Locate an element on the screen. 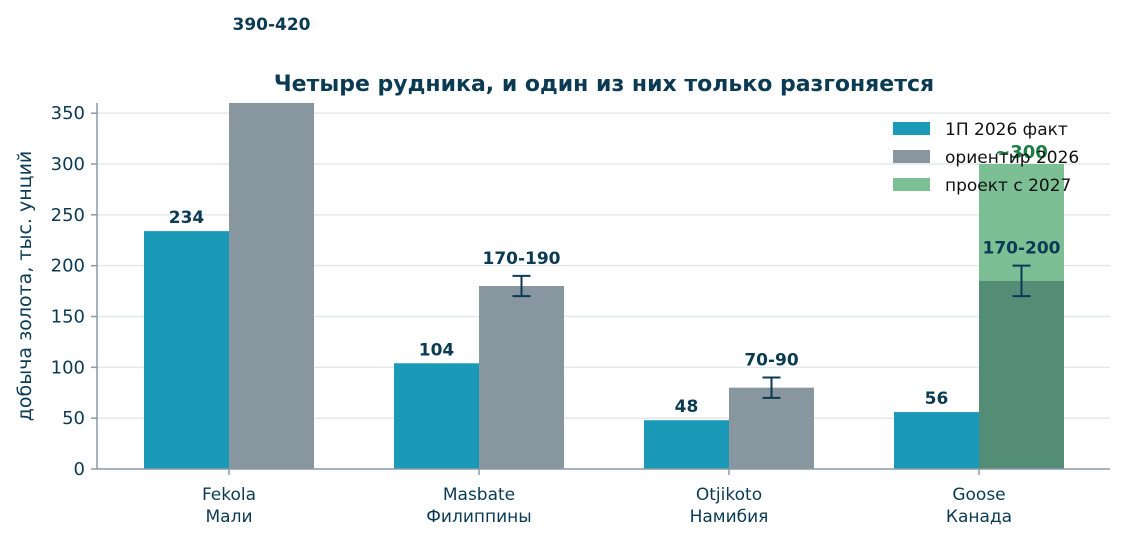 This screenshot has width=1125, height=540. y-axis-label: добыча золота, тыс. унций is located at coordinates (25, 286).